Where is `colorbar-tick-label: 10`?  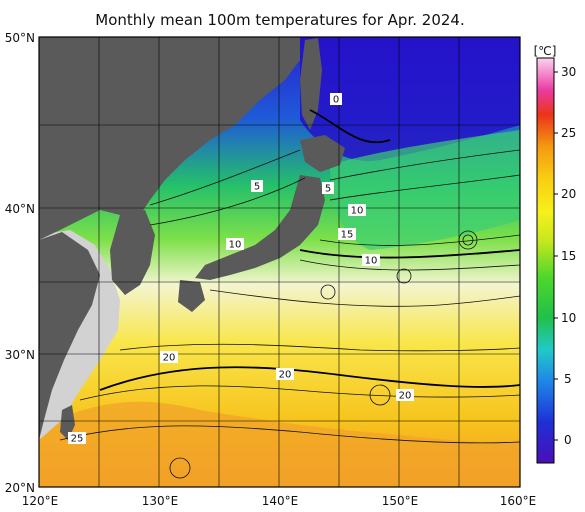
colorbar-tick-label: 10 is located at coordinates (568, 318).